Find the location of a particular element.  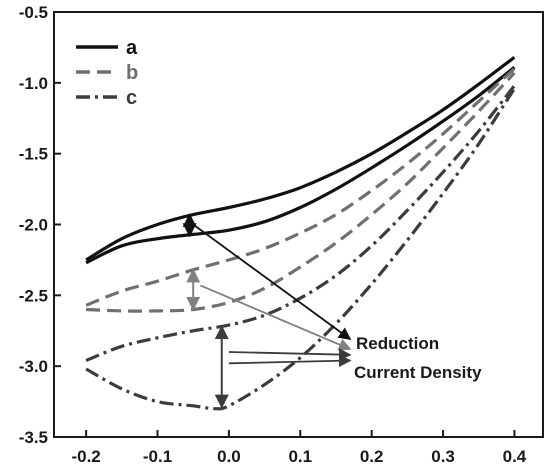

x-tick-label: 0.1 is located at coordinates (300, 456).